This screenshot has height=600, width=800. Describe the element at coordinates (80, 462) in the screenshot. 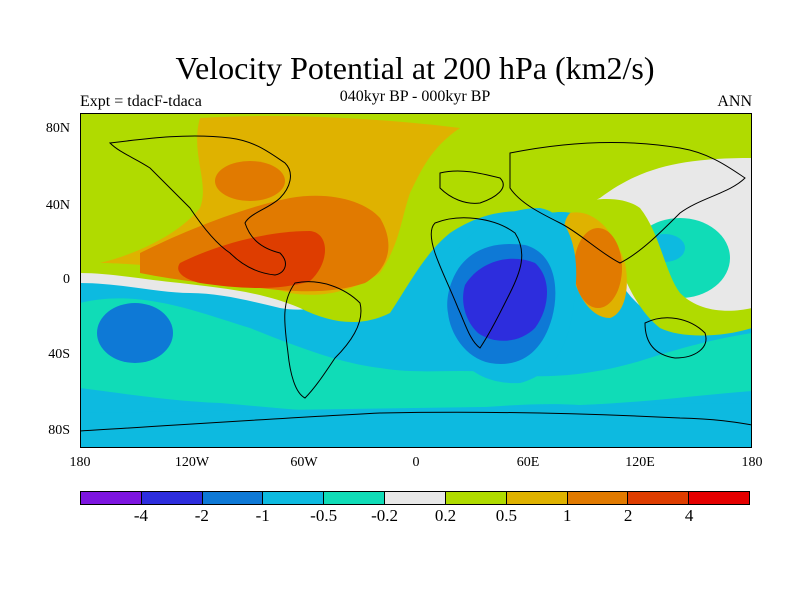

I see `lon-tick-180w: 180` at that location.